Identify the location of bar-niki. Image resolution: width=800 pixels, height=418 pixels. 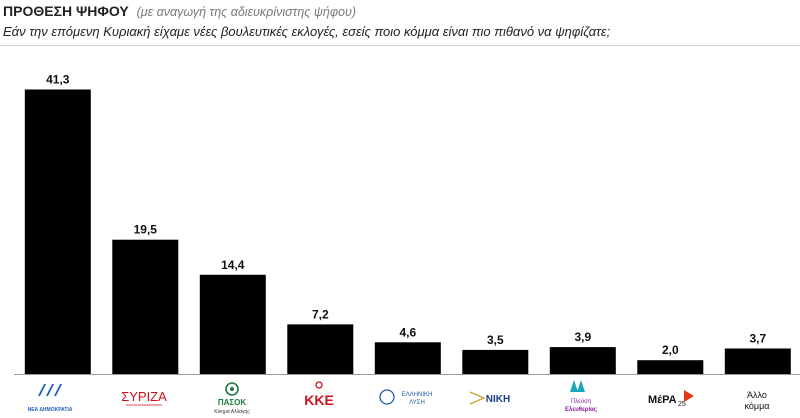
(495, 361).